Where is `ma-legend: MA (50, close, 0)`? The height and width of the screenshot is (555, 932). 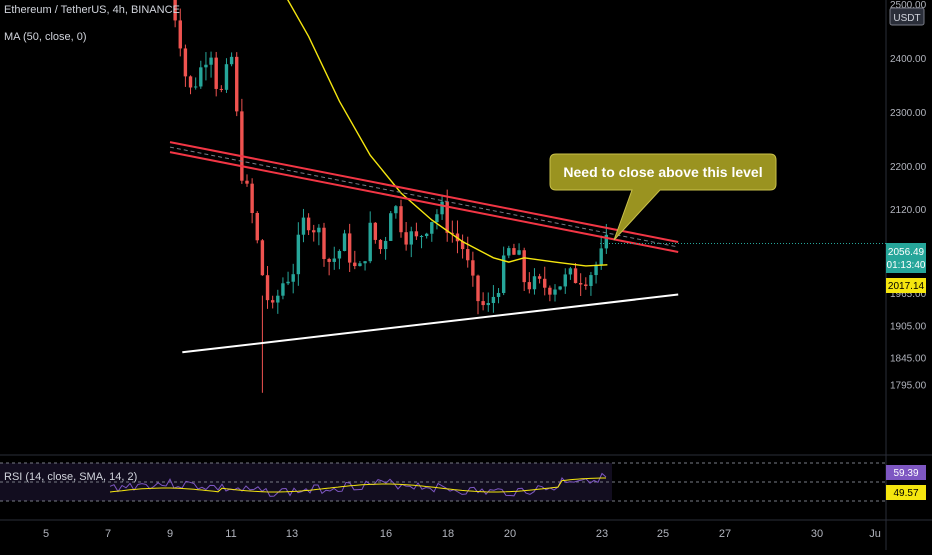
ma-legend: MA (50, close, 0) is located at coordinates (45, 37).